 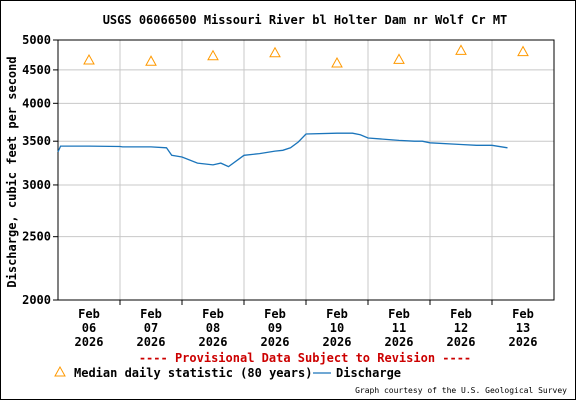 What do you see at coordinates (523, 328) in the screenshot?
I see `x-tick-label-day: 13` at bounding box center [523, 328].